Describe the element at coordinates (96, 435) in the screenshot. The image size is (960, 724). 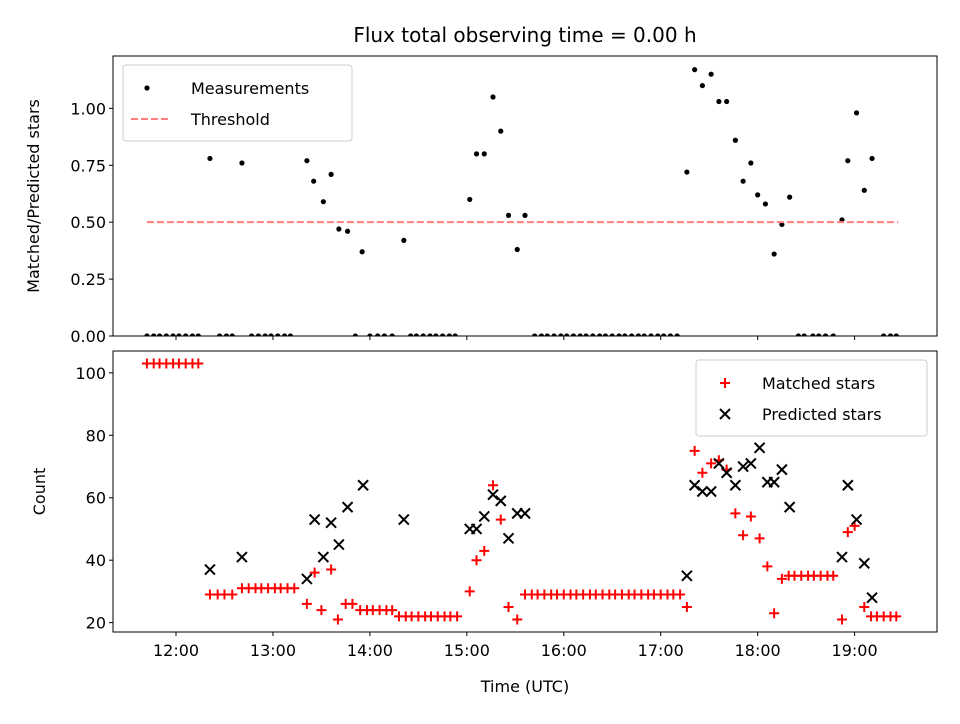
I see `bottom-y-tick-label: 80` at that location.